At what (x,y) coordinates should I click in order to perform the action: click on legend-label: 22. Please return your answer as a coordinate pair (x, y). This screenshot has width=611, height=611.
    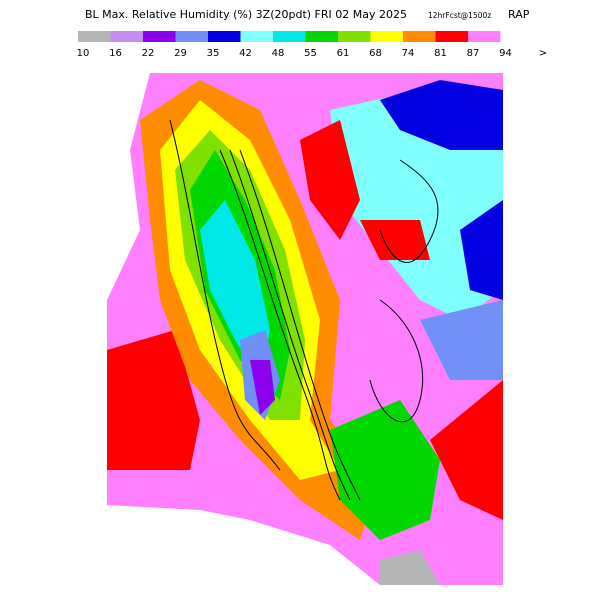
    Looking at the image, I should click on (148, 53).